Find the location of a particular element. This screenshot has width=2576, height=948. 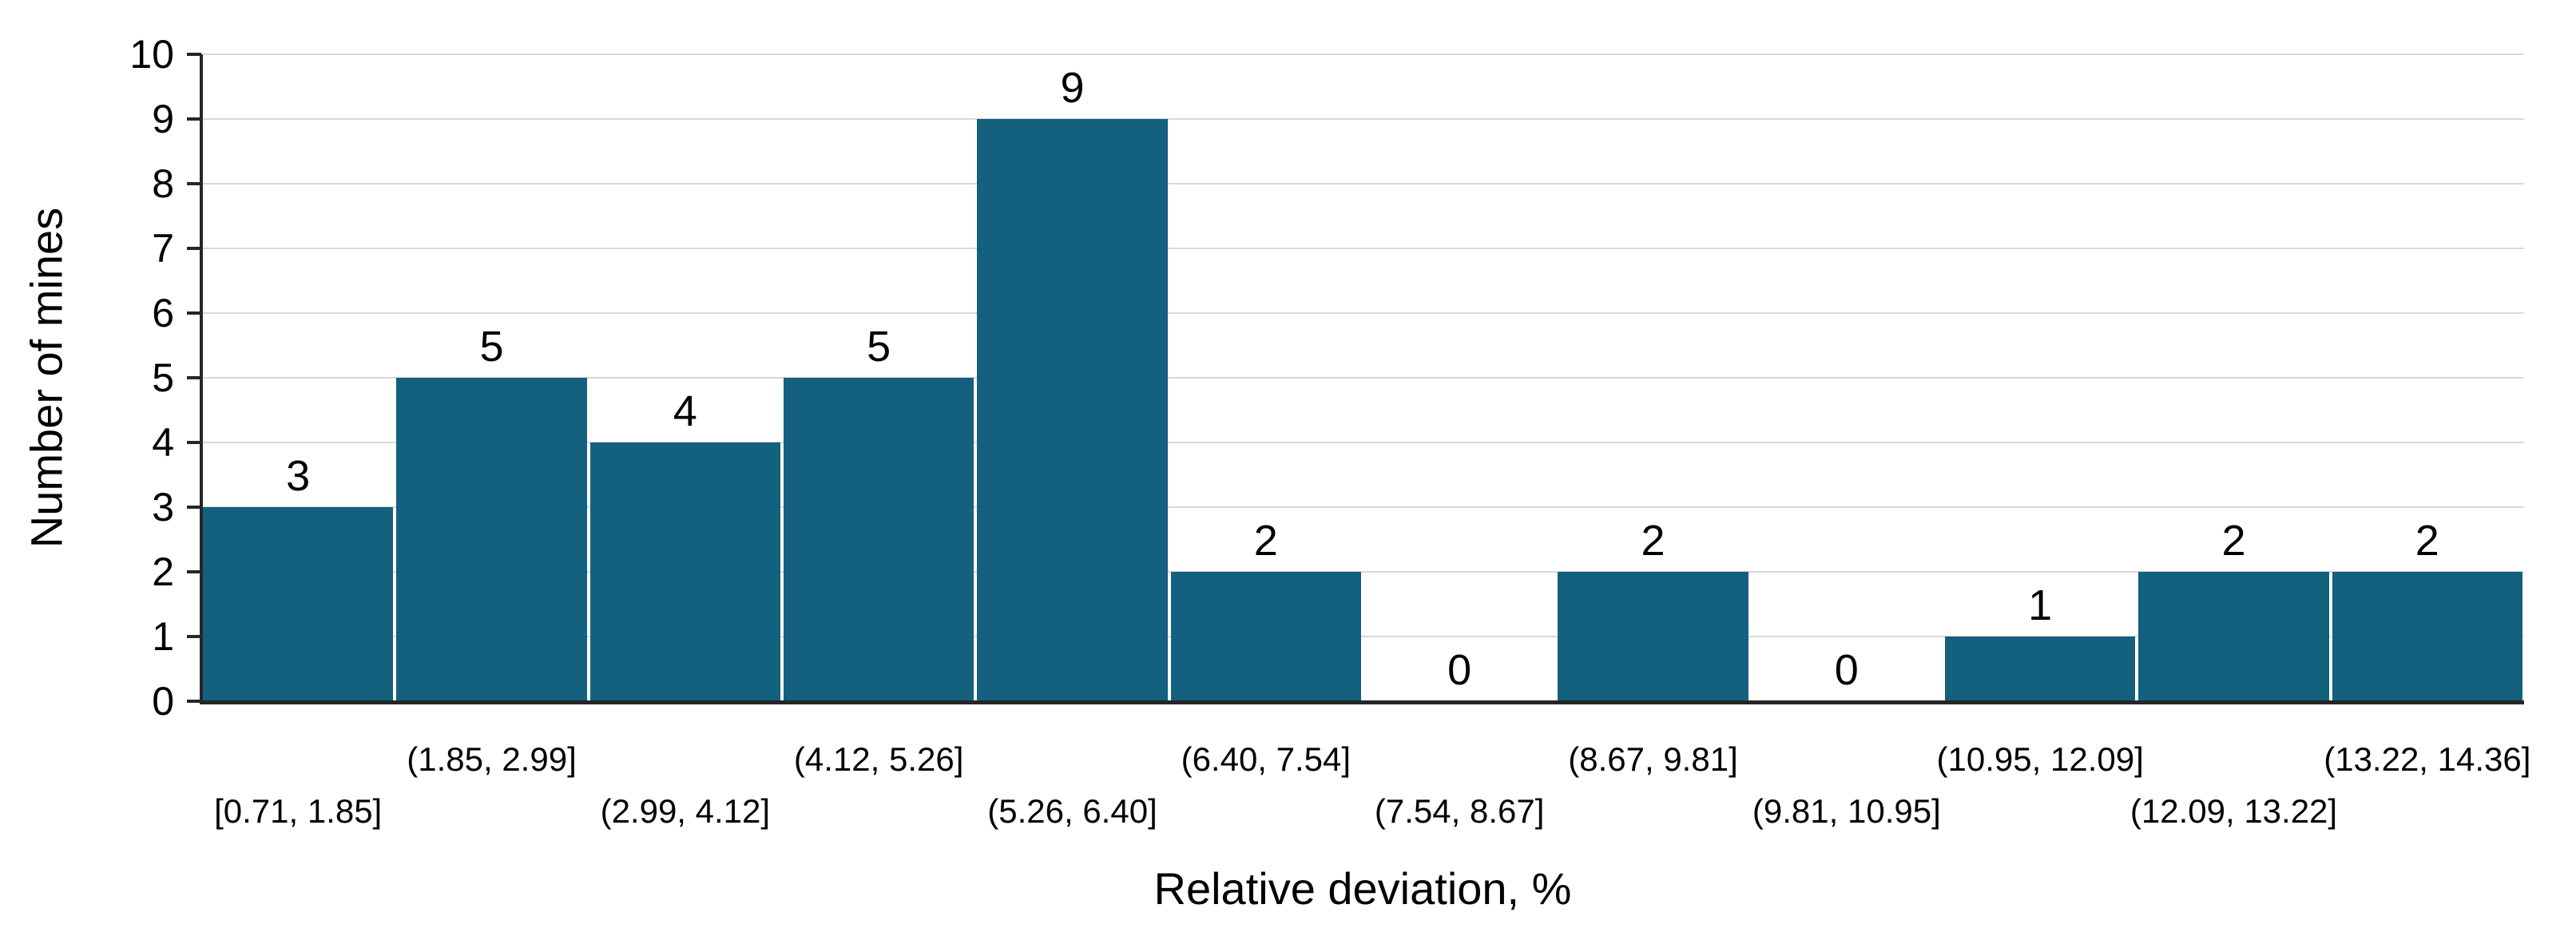

y-tick-label: 6 is located at coordinates (163, 313).